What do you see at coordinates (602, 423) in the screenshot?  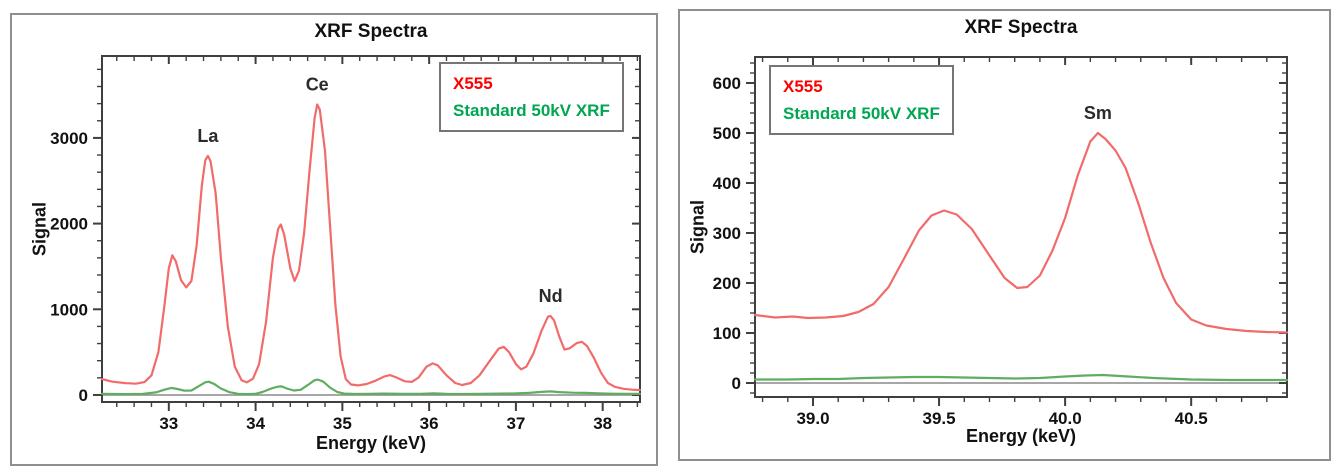 I see `x-tick-label: 38` at bounding box center [602, 423].